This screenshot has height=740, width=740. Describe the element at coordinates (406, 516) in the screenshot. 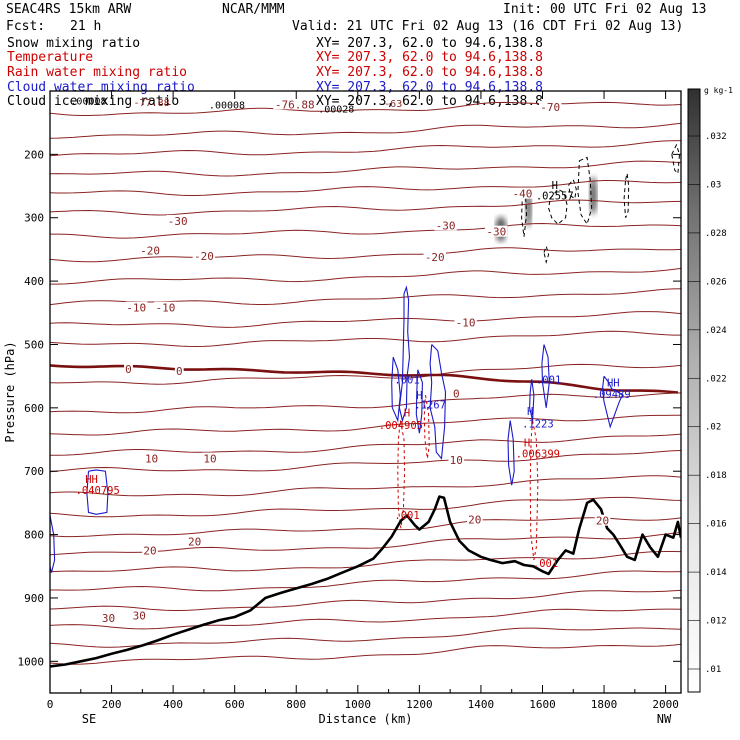

I see `field-label-16: .001` at that location.